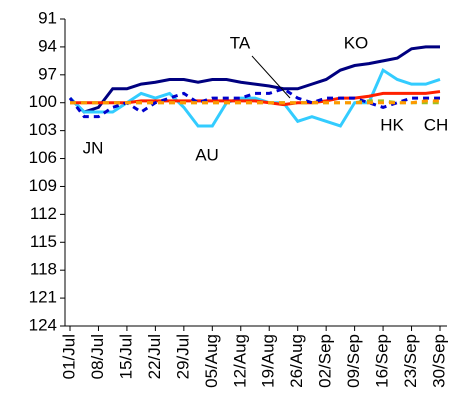 Image resolution: width=452 pixels, height=416 pixels. What do you see at coordinates (296, 361) in the screenshot?
I see `x-tick-label: 26/Aug` at bounding box center [296, 361].